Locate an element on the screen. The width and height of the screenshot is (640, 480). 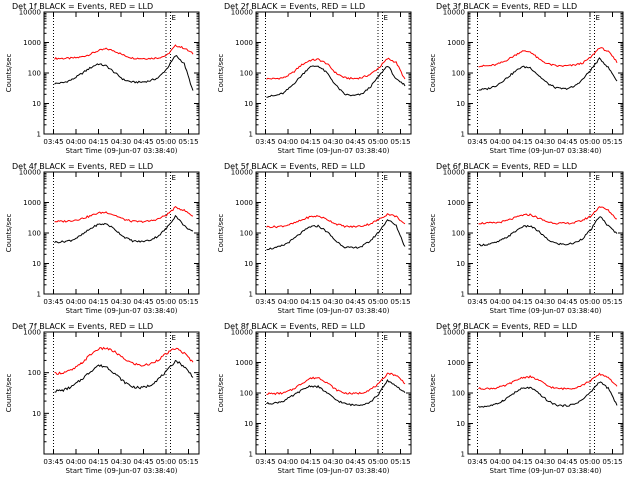
panel-title: Det 6f BLACK = Events, RED = LLD is located at coordinates (506, 166).